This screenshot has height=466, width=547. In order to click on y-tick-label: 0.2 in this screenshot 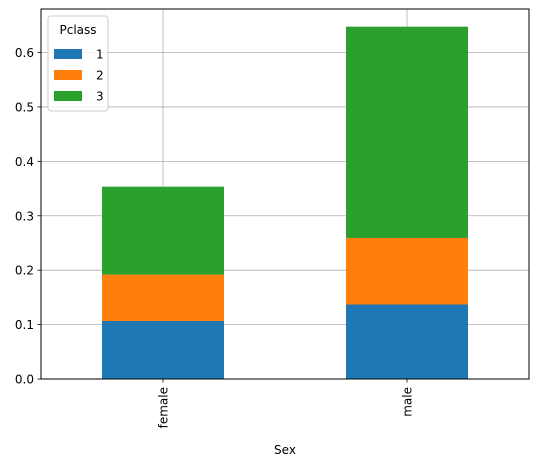, I will do `click(24, 271)`.